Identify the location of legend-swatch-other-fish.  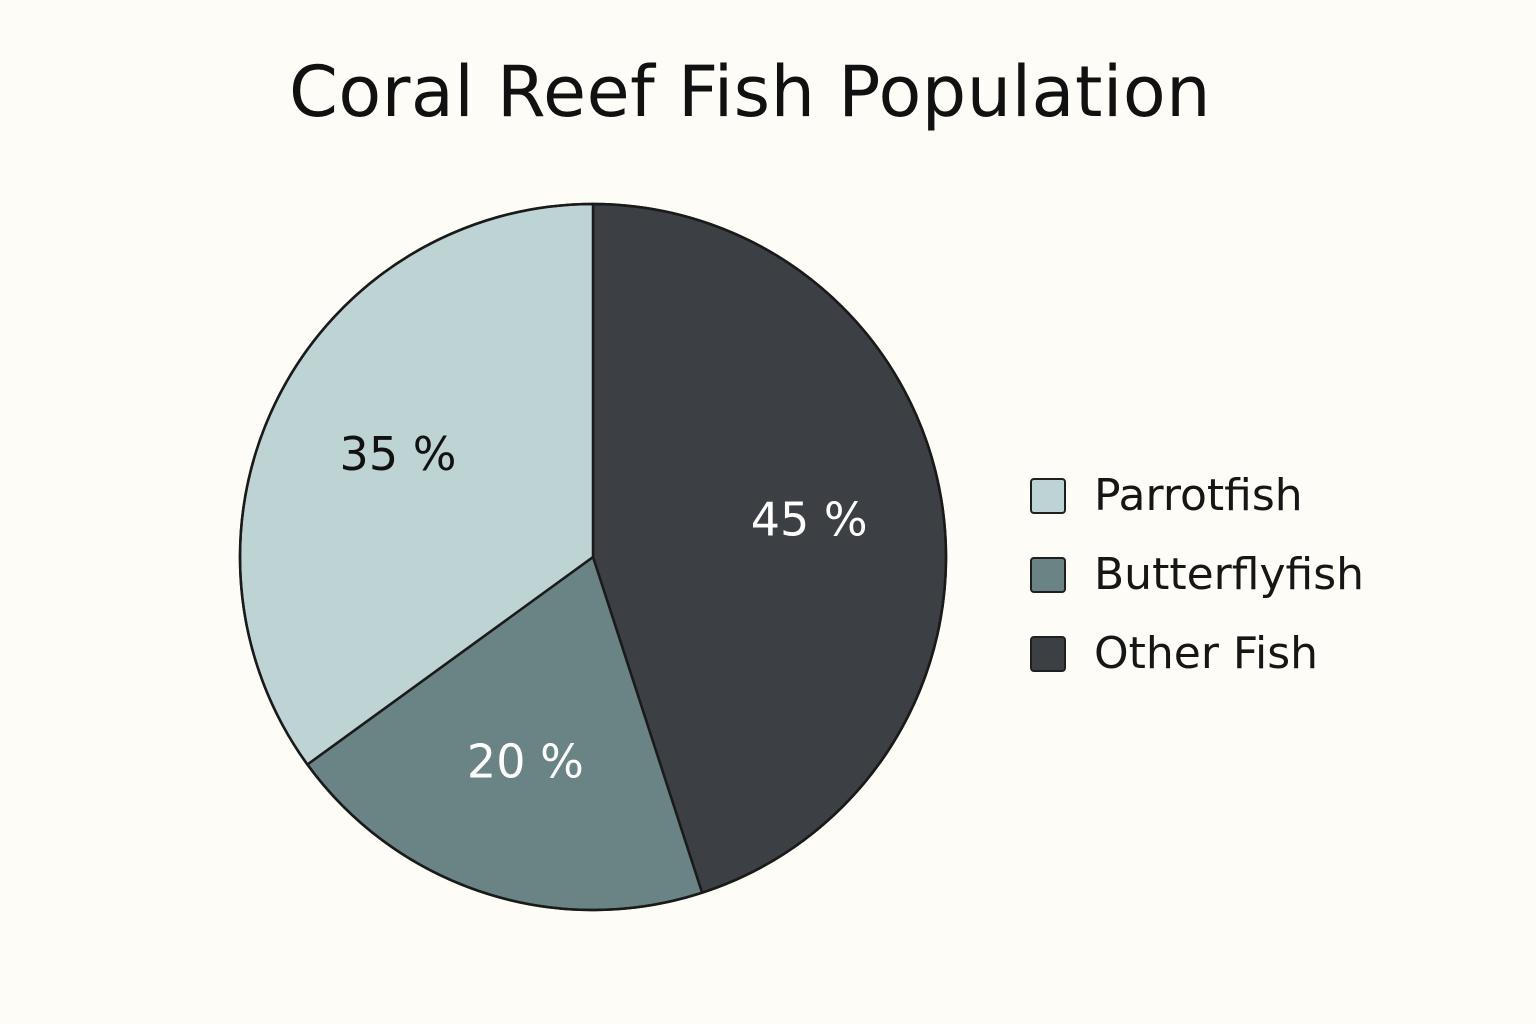
(1048, 654).